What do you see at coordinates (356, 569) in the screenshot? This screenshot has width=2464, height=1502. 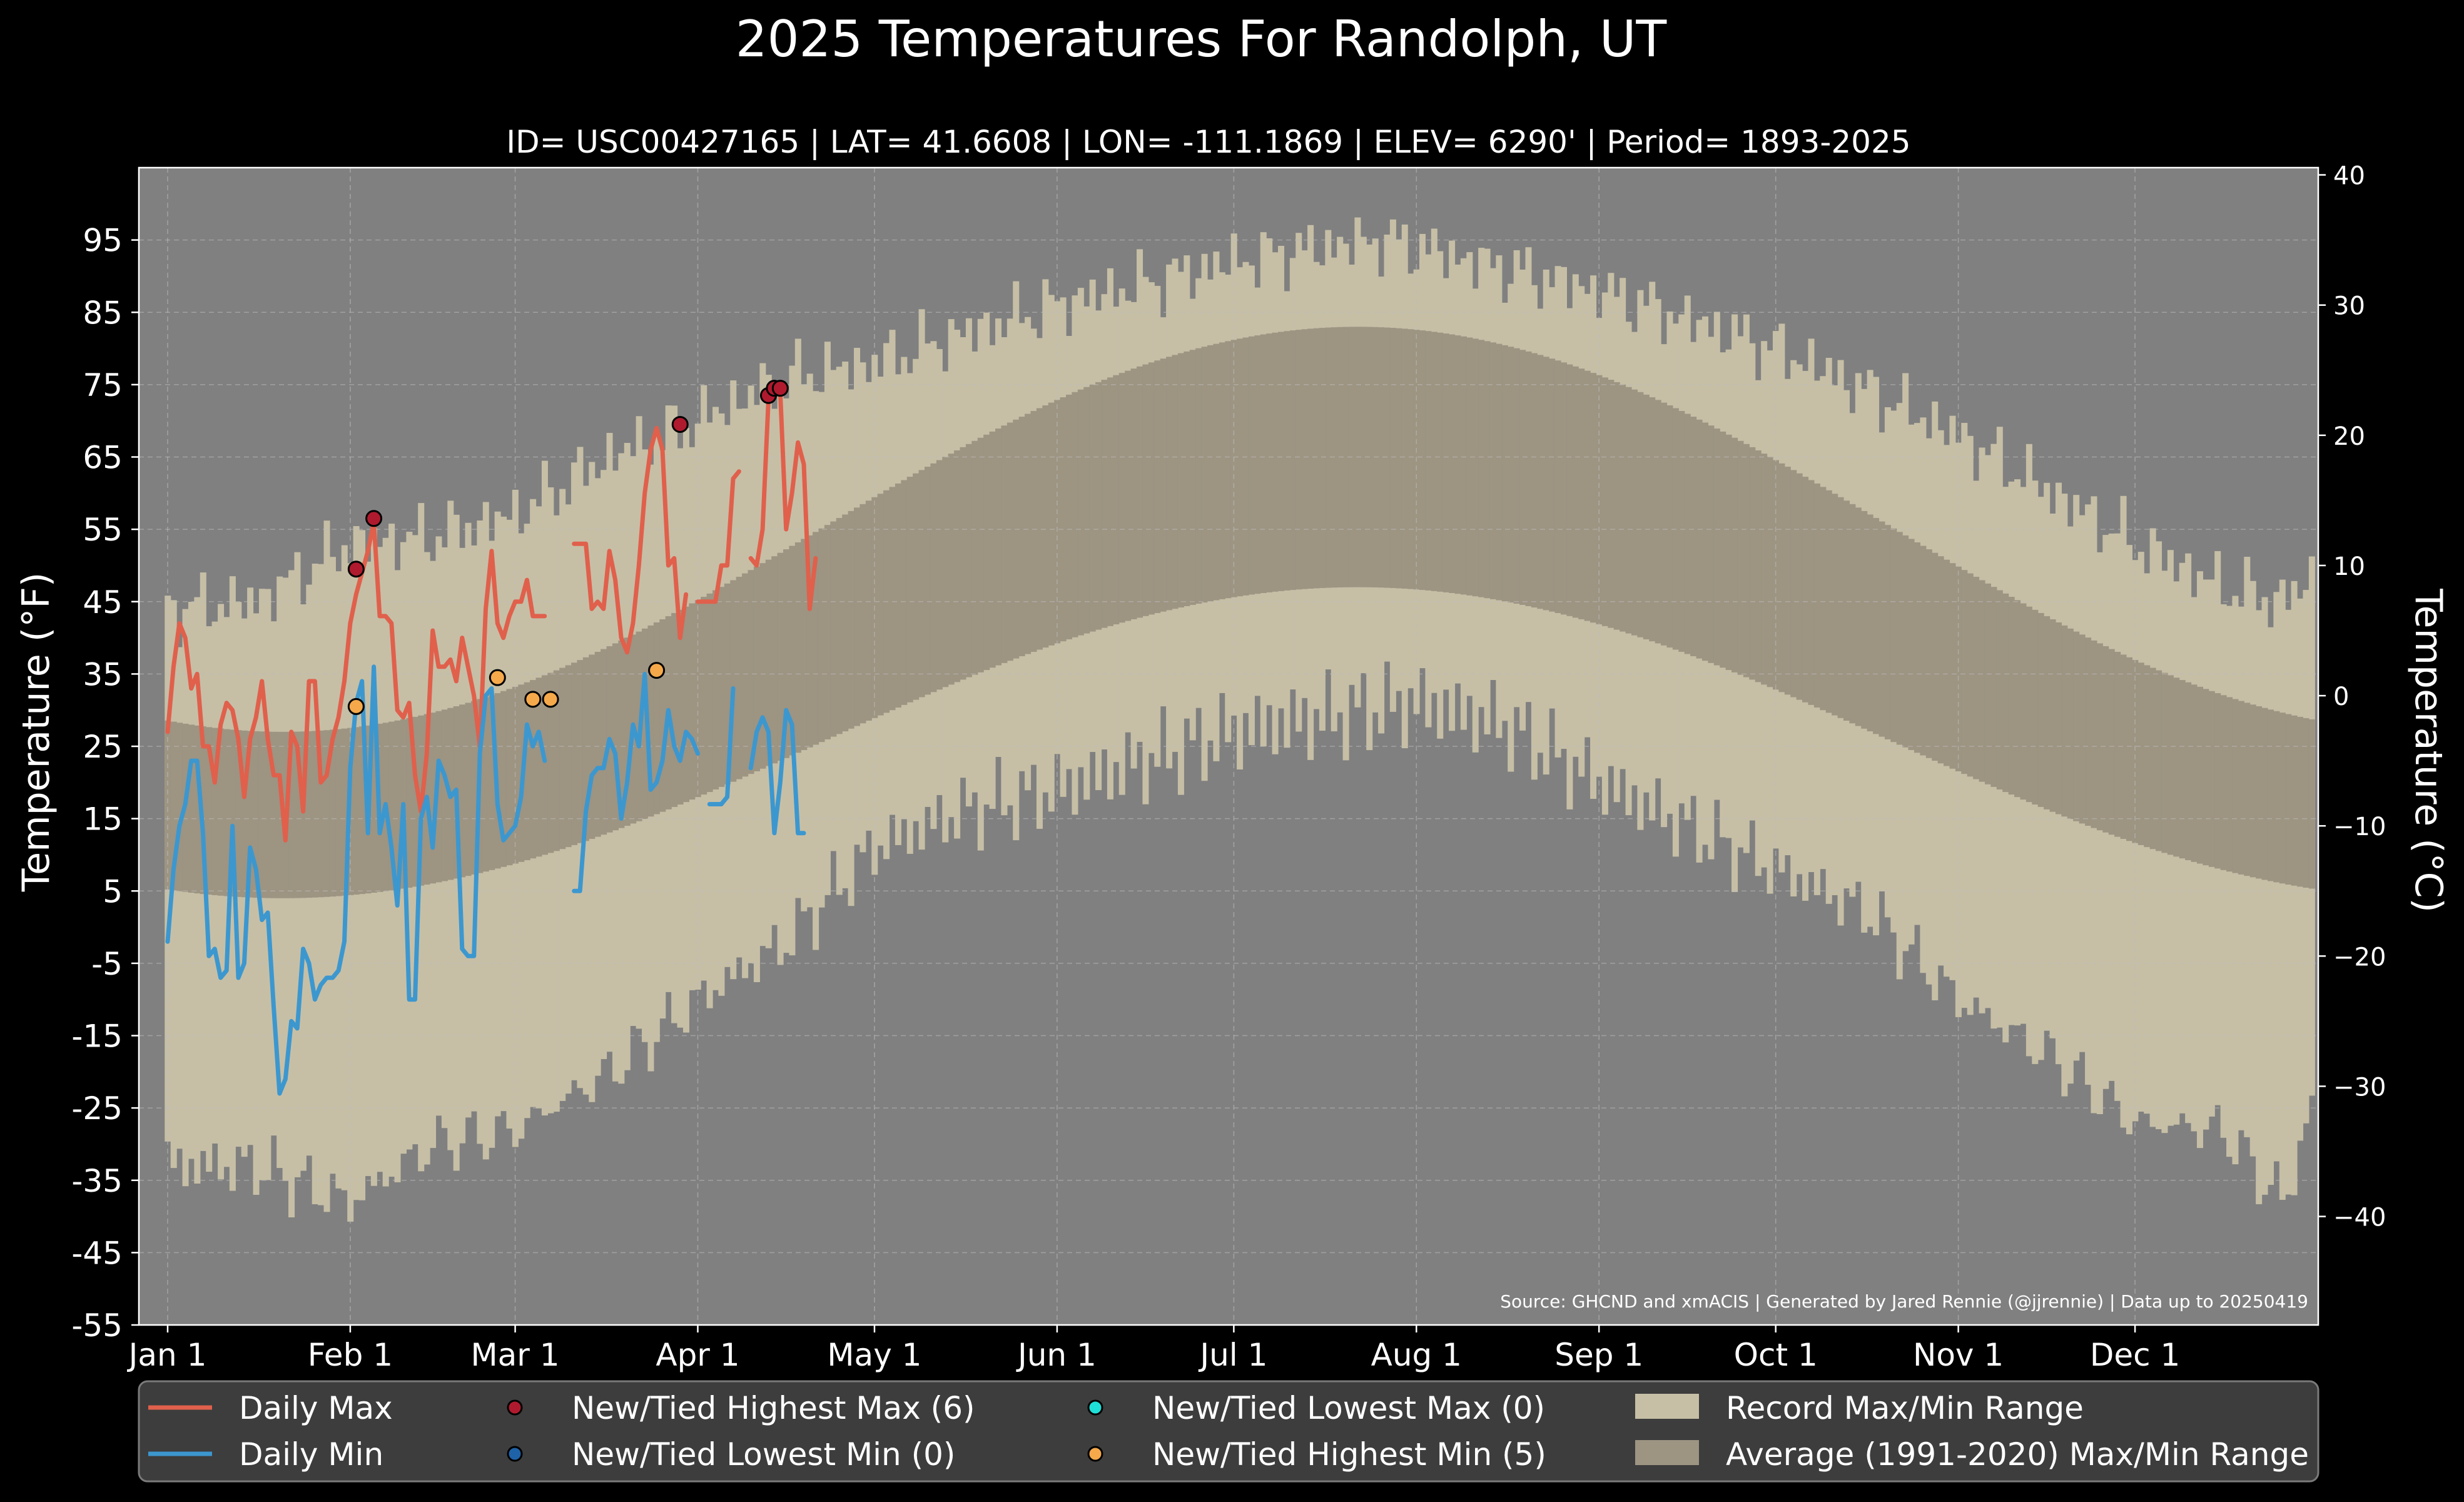 I see `highest-max-marker` at bounding box center [356, 569].